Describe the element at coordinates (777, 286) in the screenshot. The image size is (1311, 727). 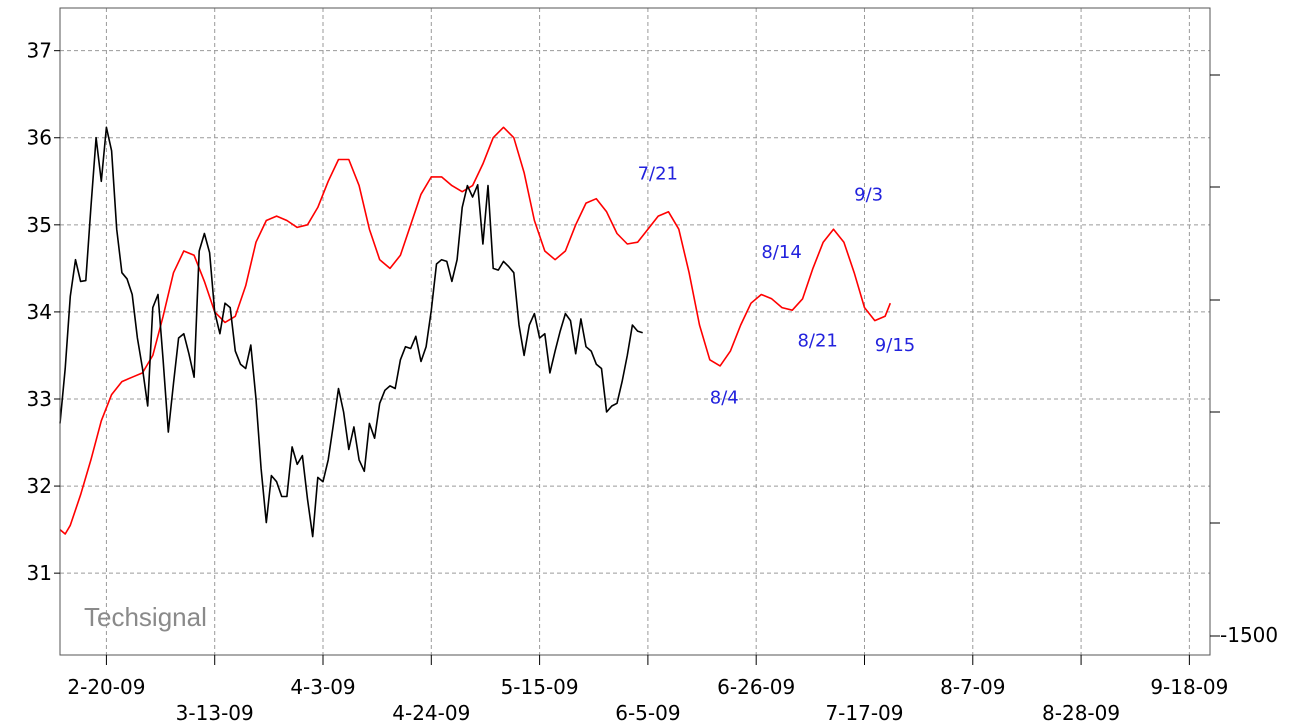
I see `annotation-labels: 7/21 8/4 8/14 8/21 9/3 9/15` at that location.